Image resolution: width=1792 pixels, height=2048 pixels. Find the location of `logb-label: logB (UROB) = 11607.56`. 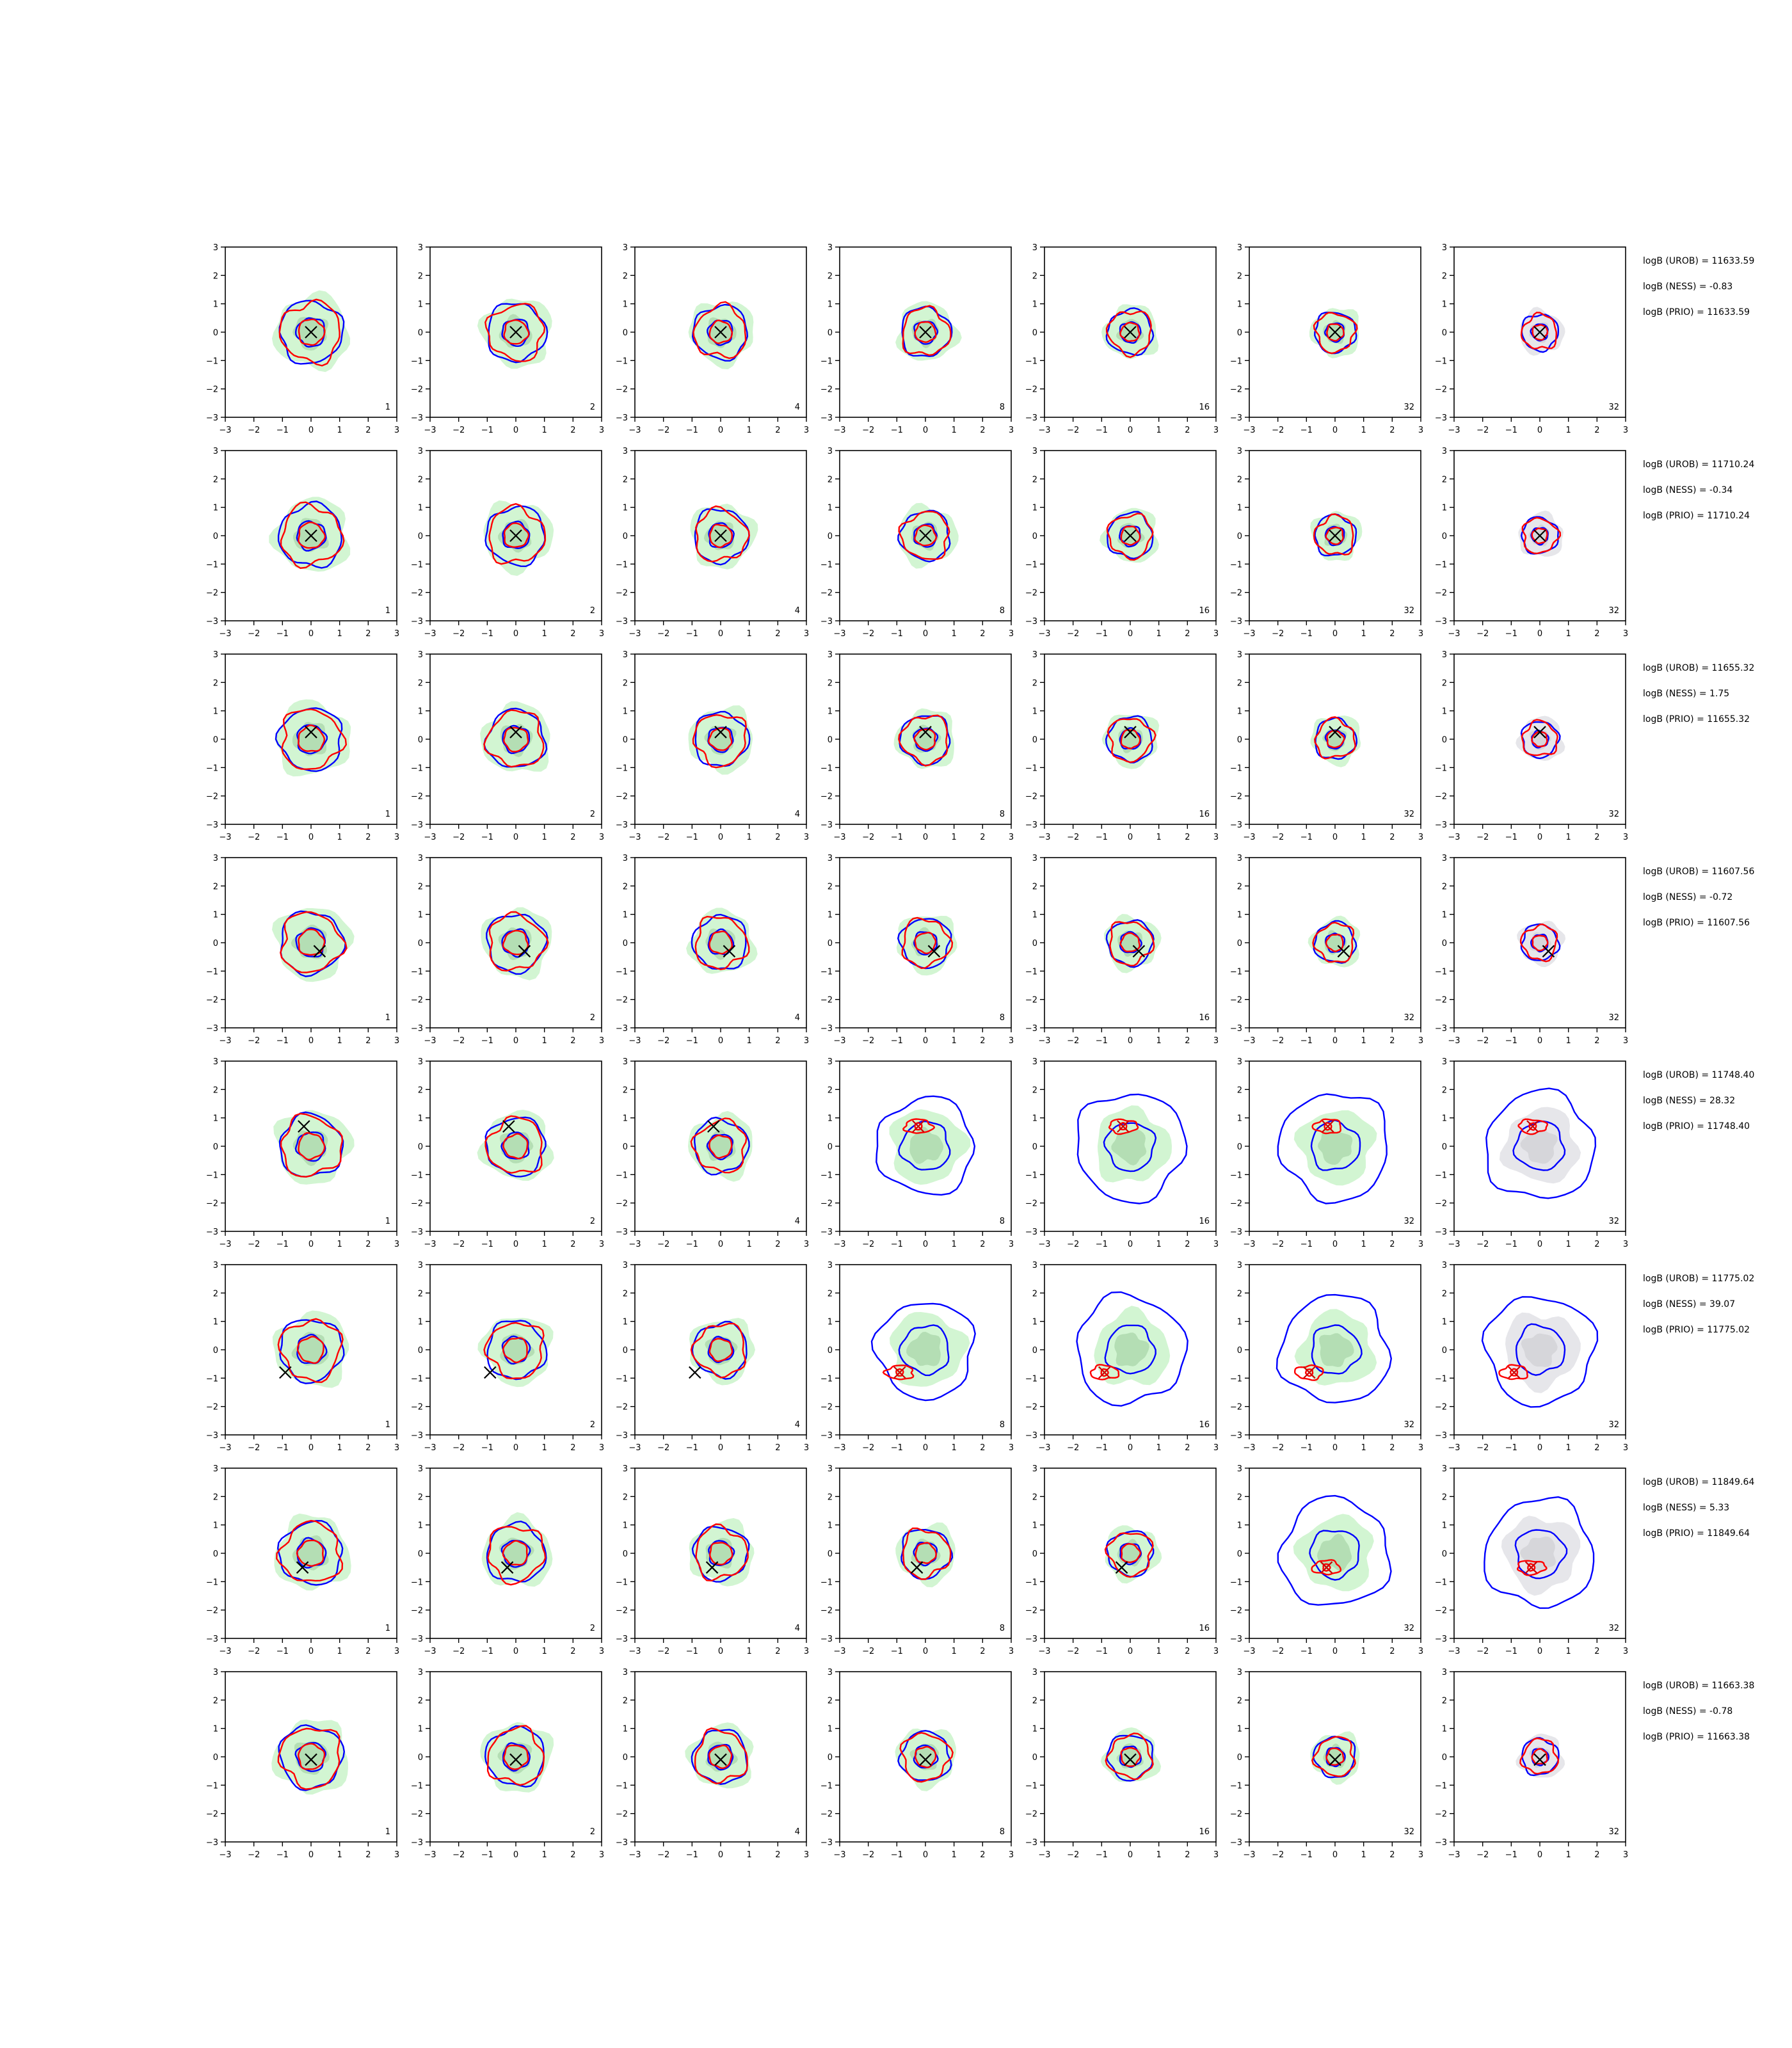

logb-label: logB (UROB) = 11607.56 is located at coordinates (1698, 872).